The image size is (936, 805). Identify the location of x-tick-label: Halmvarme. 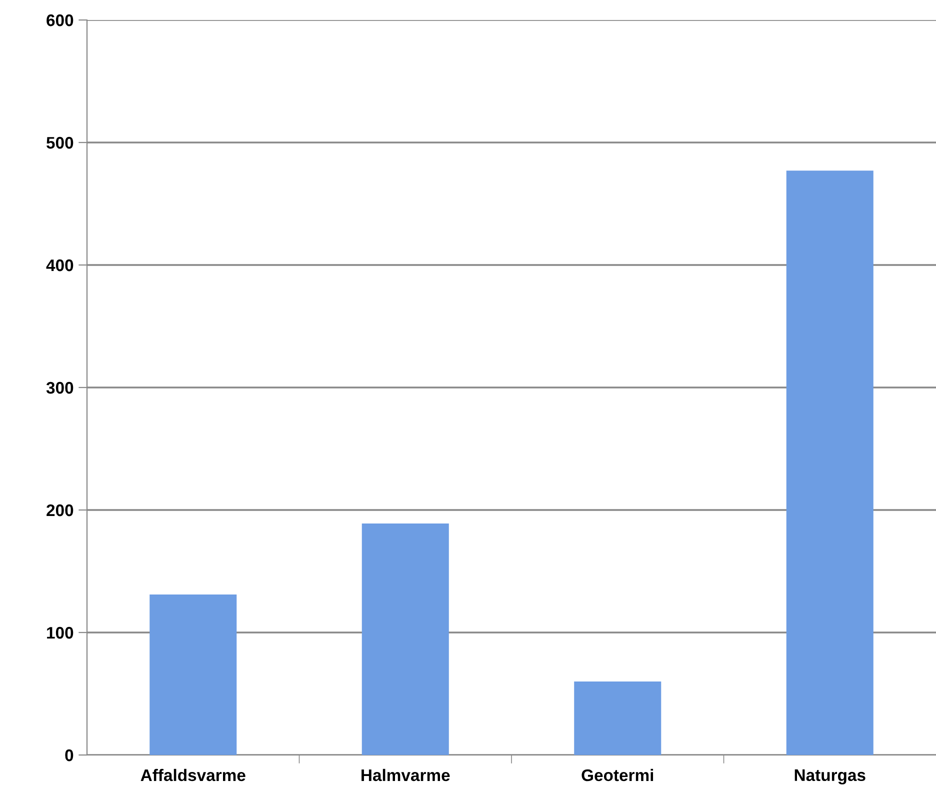
(406, 775).